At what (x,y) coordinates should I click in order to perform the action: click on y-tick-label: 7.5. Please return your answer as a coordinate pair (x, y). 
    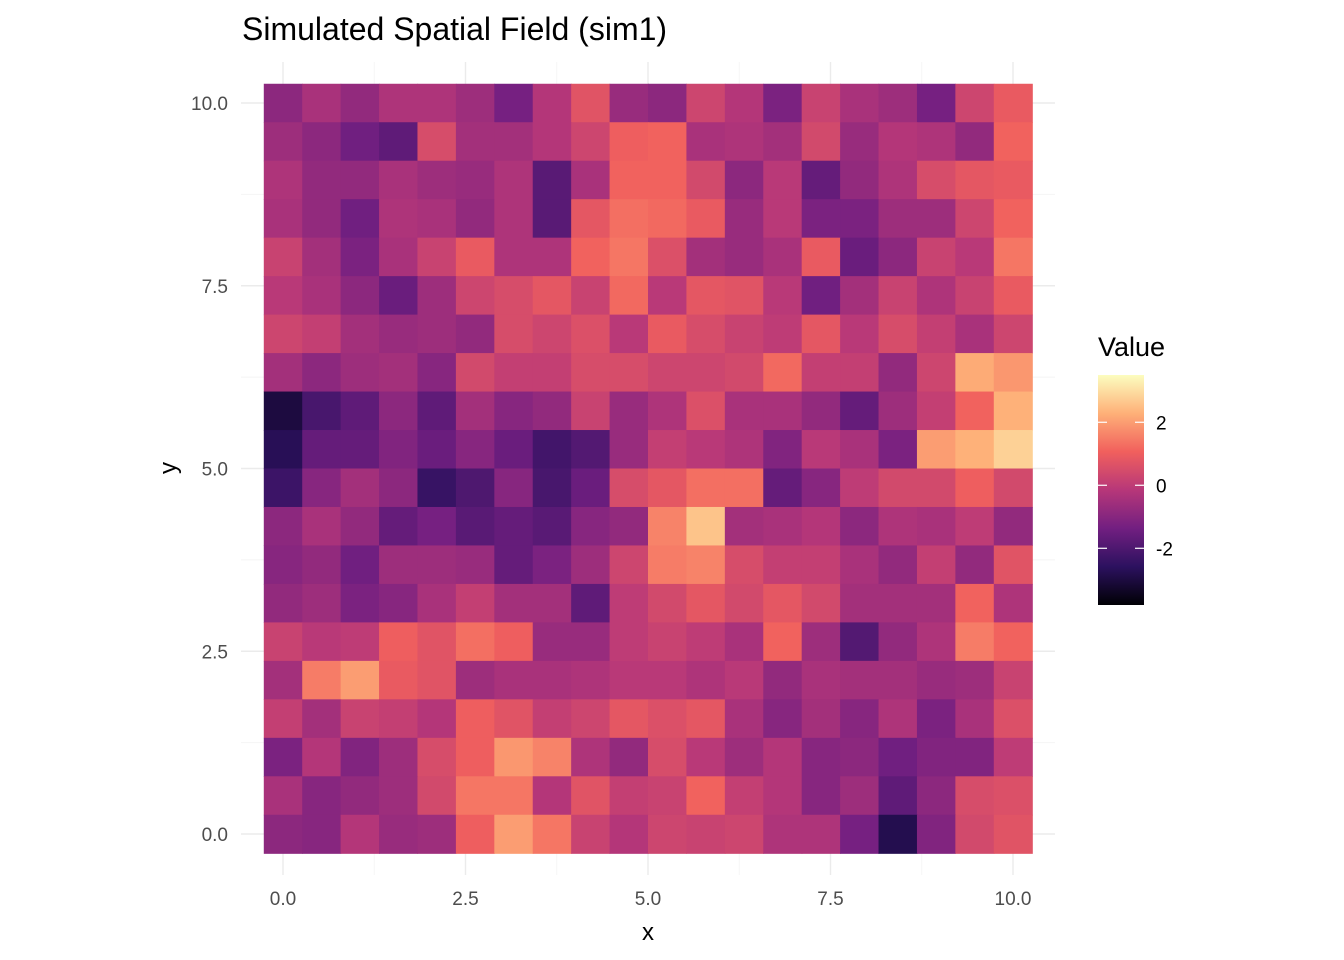
    Looking at the image, I should click on (215, 287).